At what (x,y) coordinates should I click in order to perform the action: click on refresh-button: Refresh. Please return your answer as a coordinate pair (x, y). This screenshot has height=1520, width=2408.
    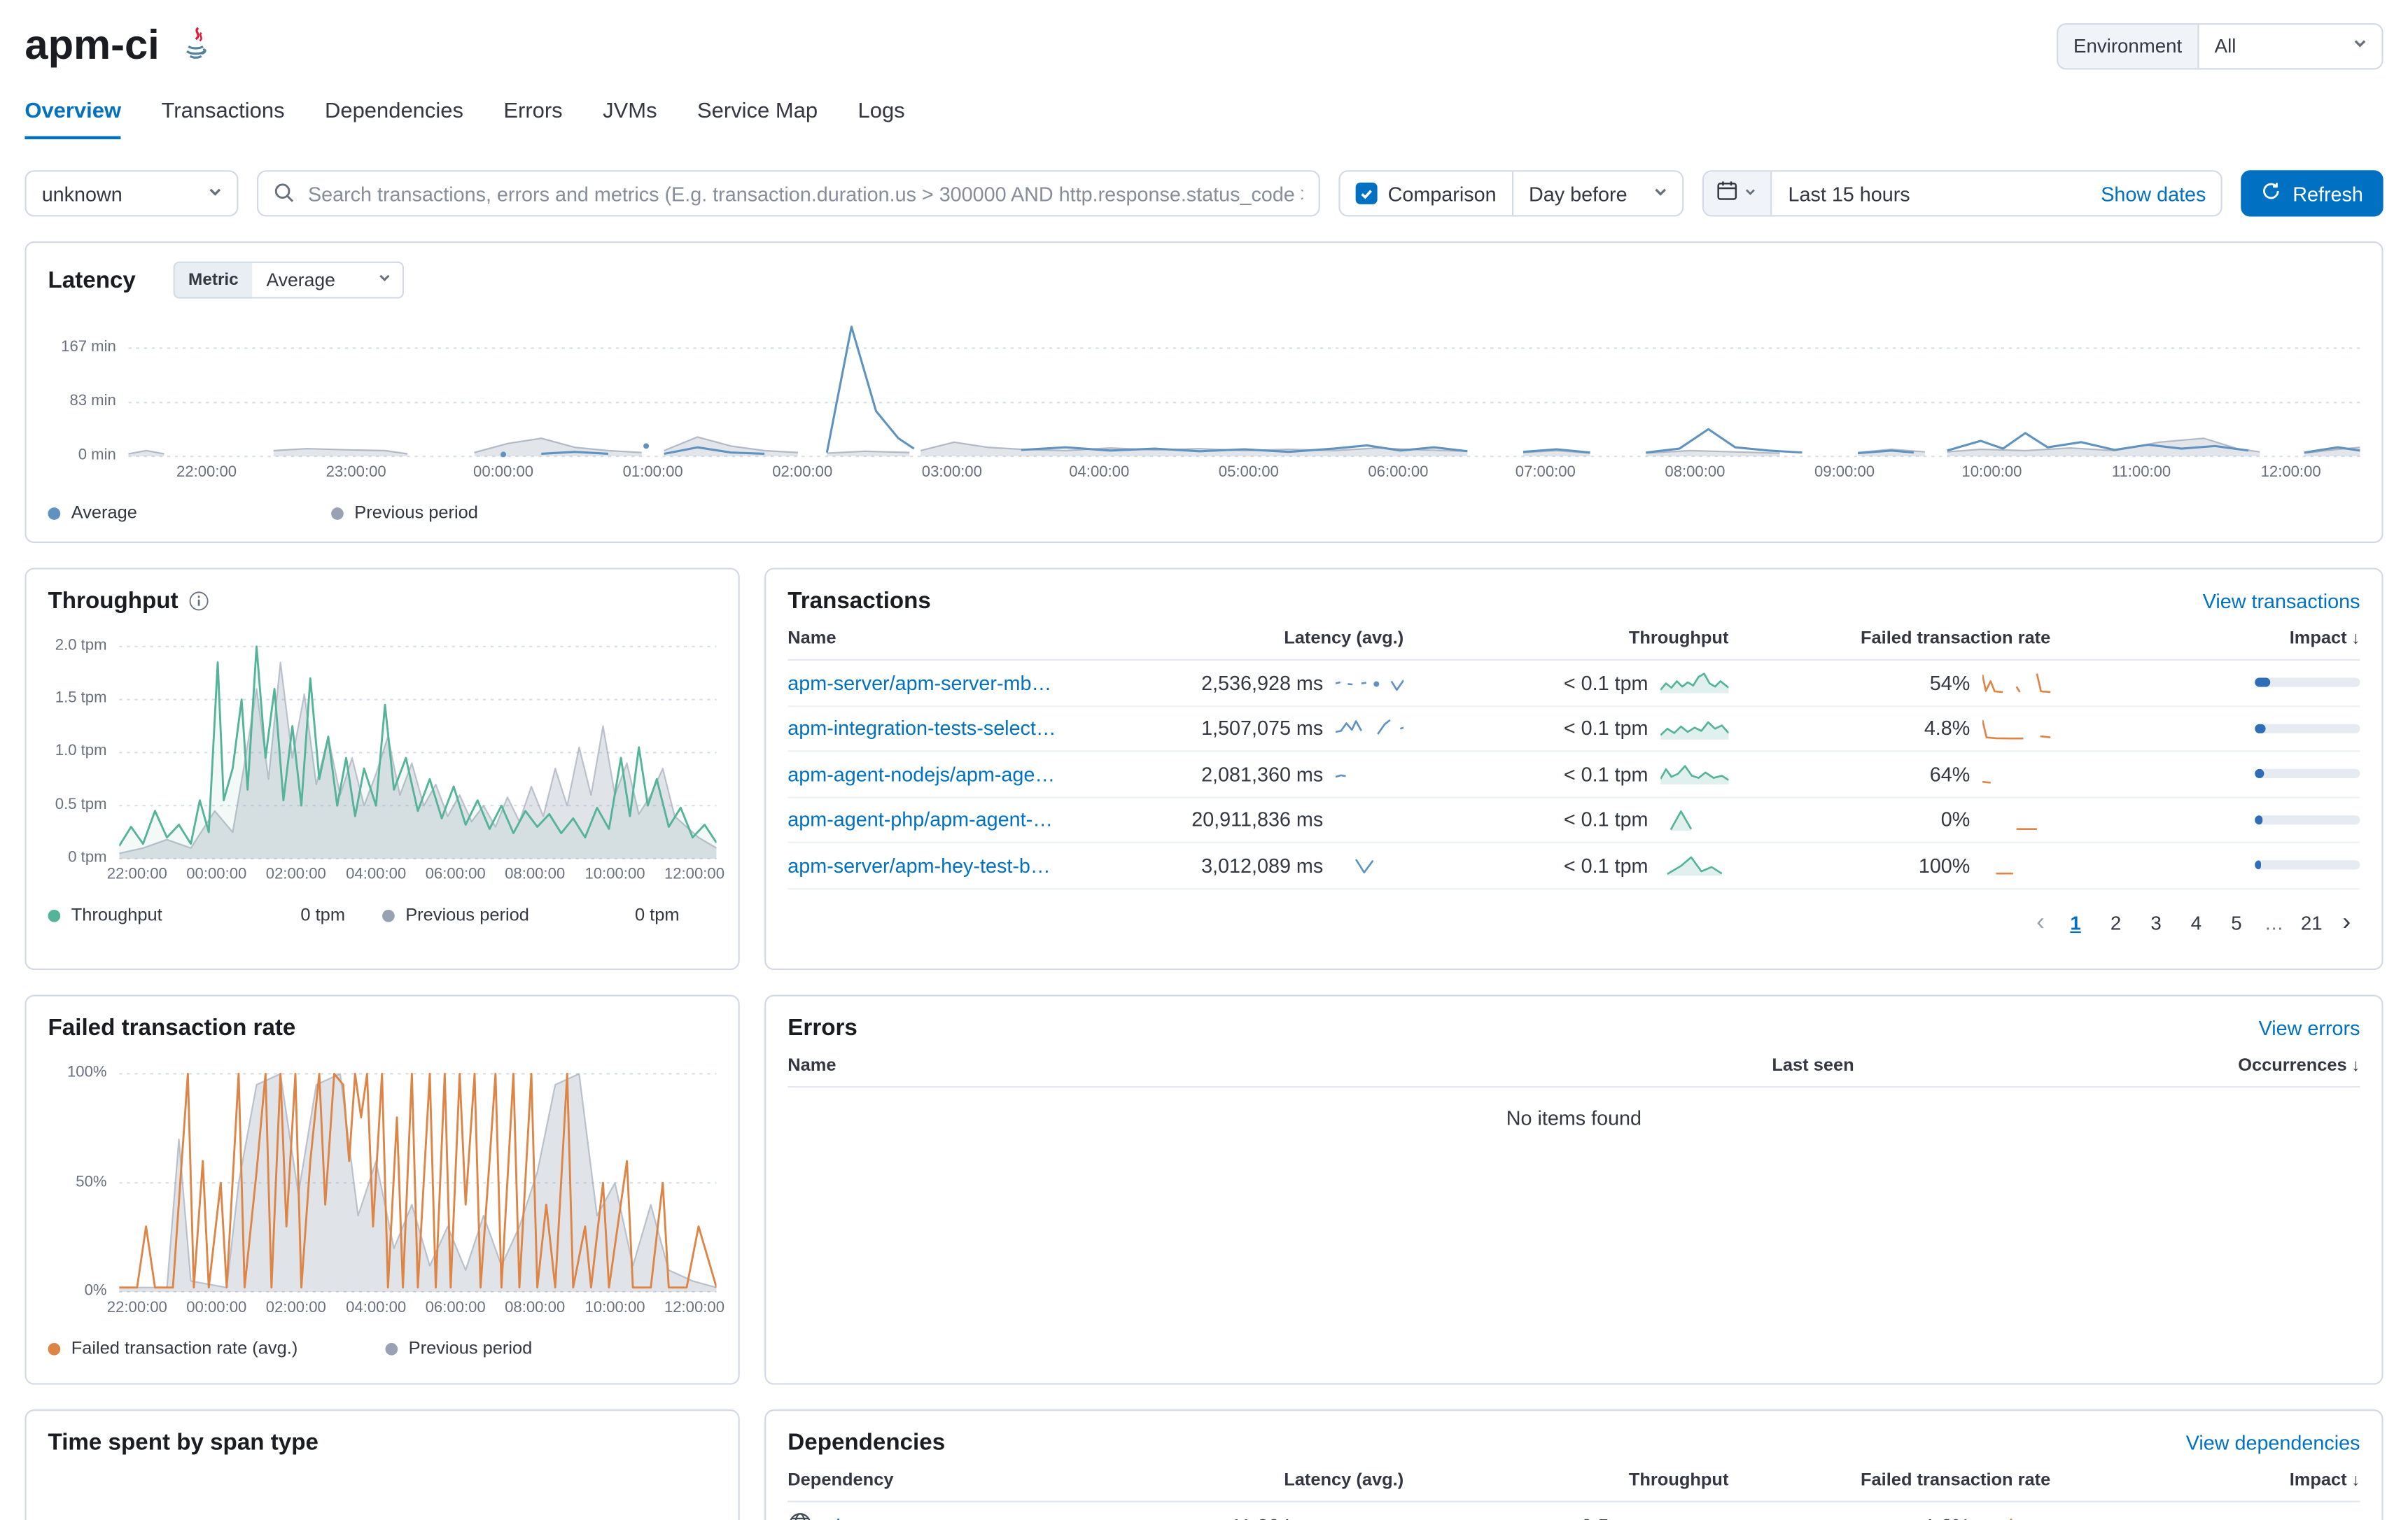
    Looking at the image, I should click on (2312, 193).